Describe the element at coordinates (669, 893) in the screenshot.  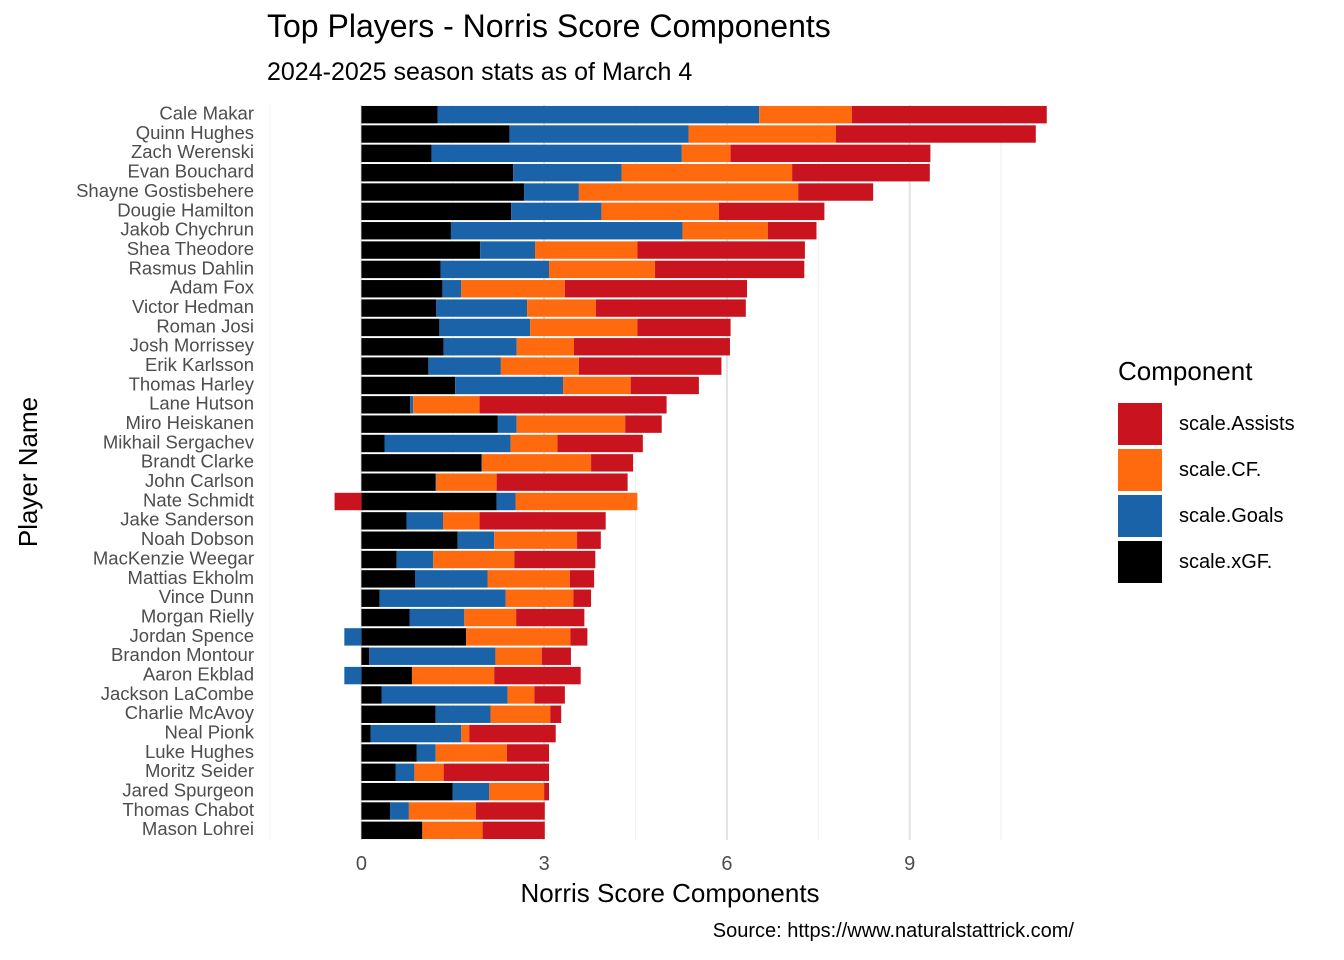
I see `x-axis-title: Norris Score Components` at that location.